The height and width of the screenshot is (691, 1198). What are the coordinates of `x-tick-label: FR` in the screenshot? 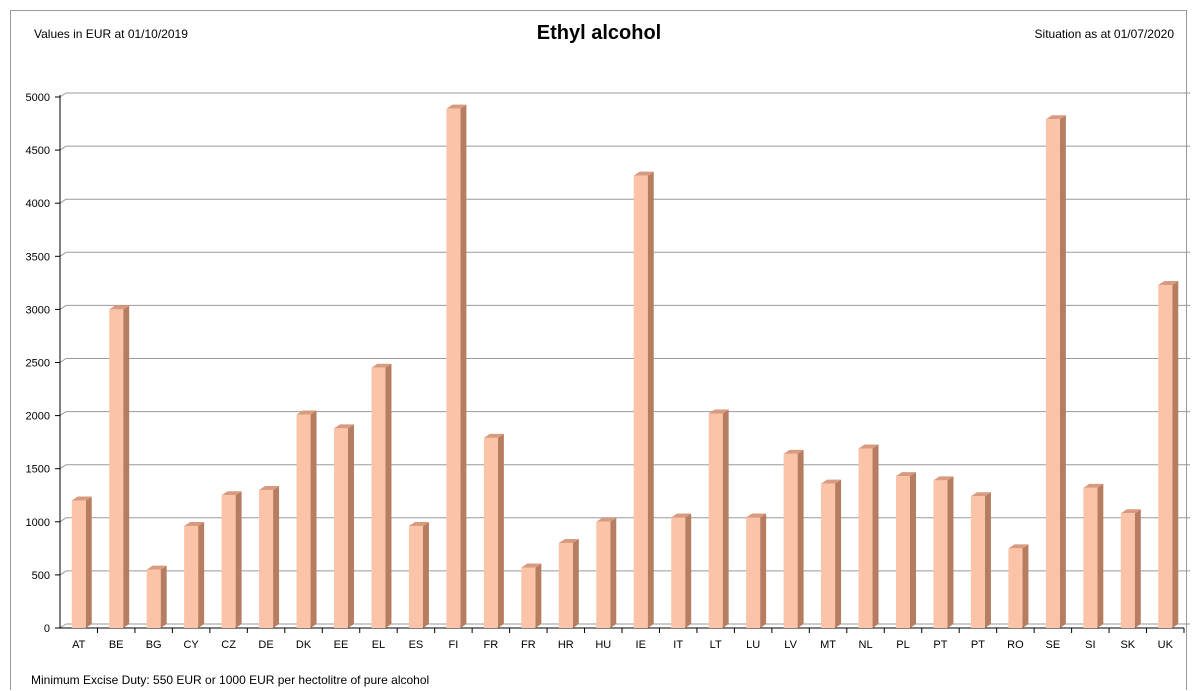 It's located at (528, 645).